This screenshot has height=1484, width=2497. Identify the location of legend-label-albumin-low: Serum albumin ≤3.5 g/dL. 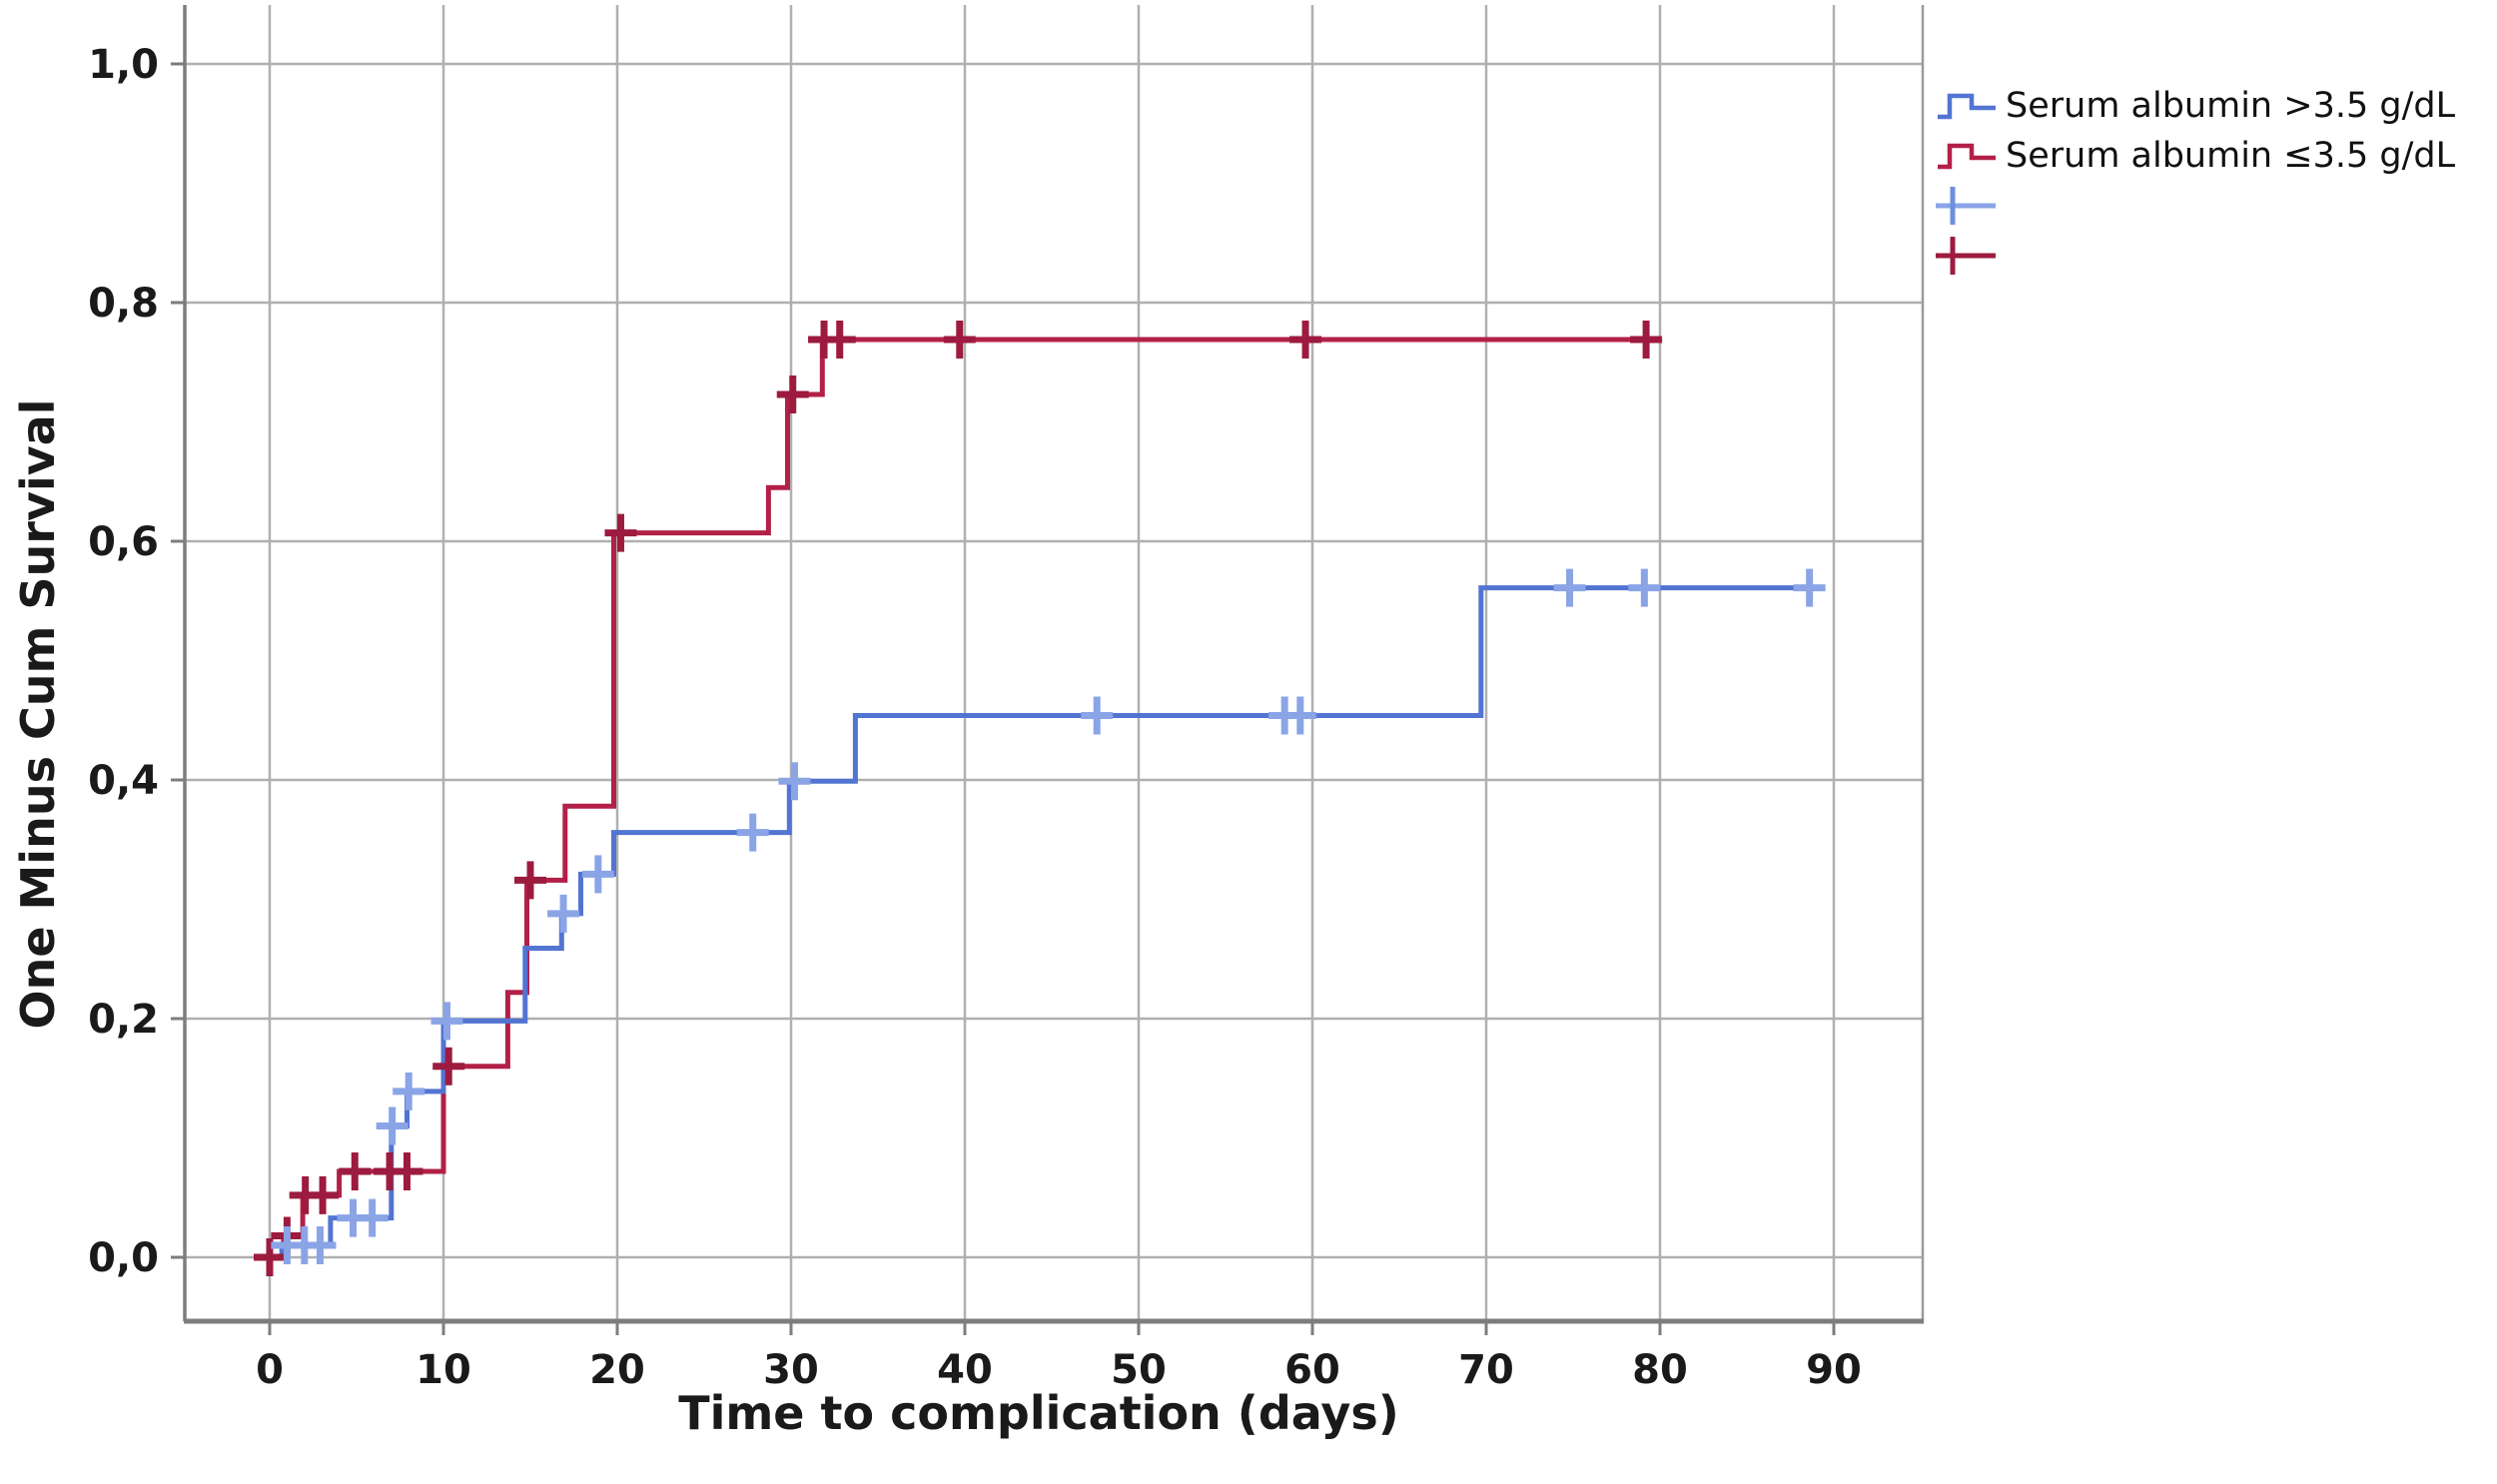
(2231, 156).